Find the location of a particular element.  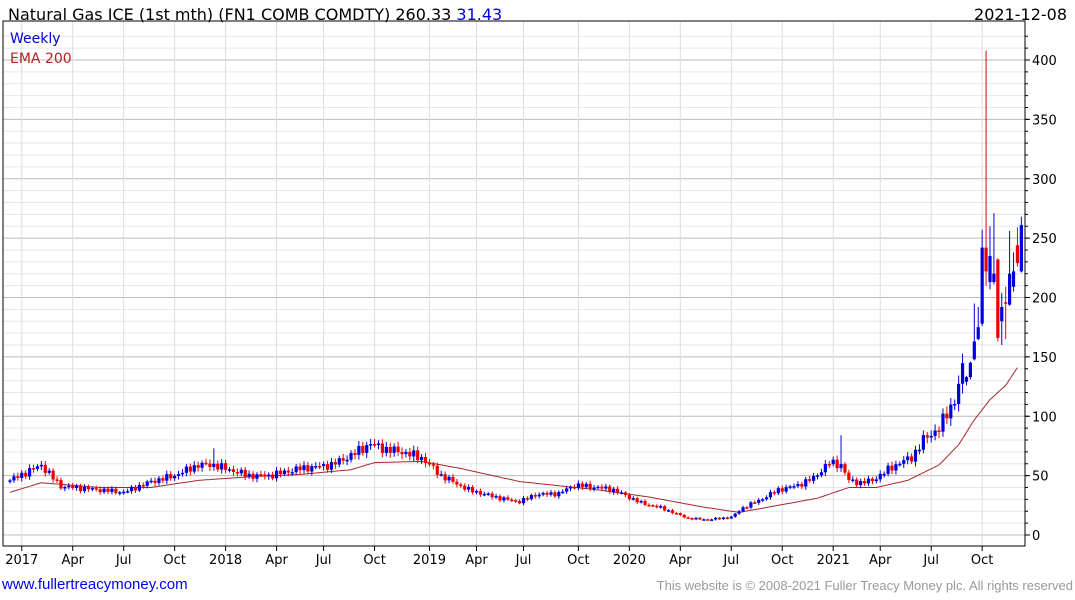

site-link: www.fullertreacymoney.com is located at coordinates (95, 584).